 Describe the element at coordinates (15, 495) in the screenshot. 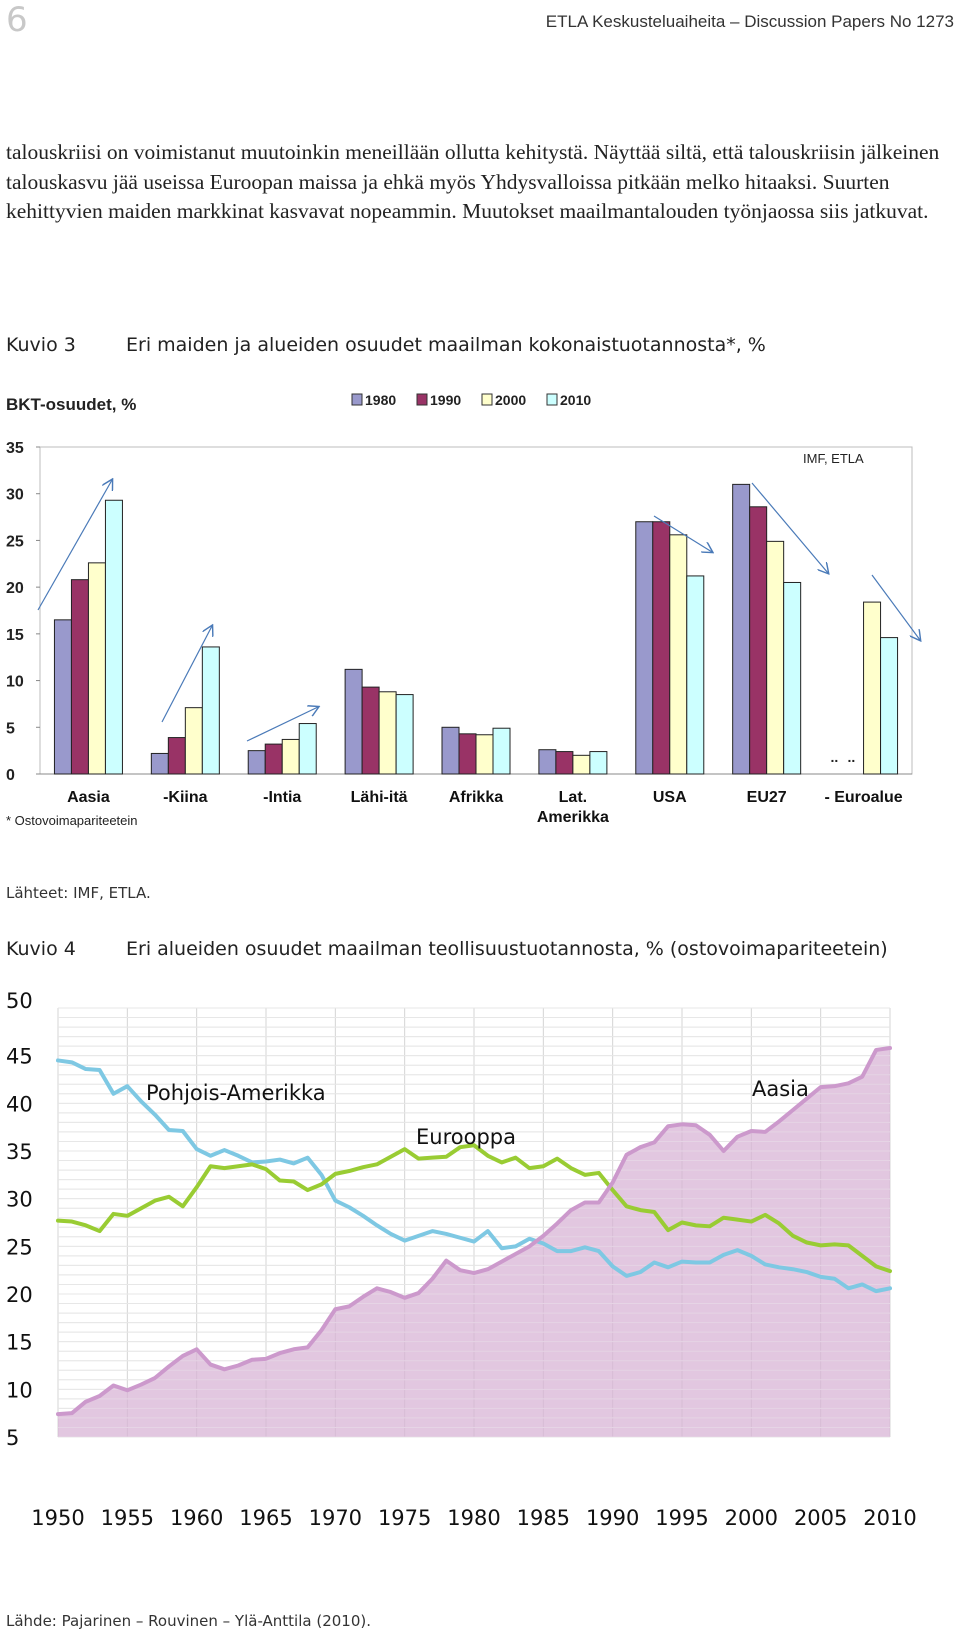

I see `y-tick-label: 30` at that location.